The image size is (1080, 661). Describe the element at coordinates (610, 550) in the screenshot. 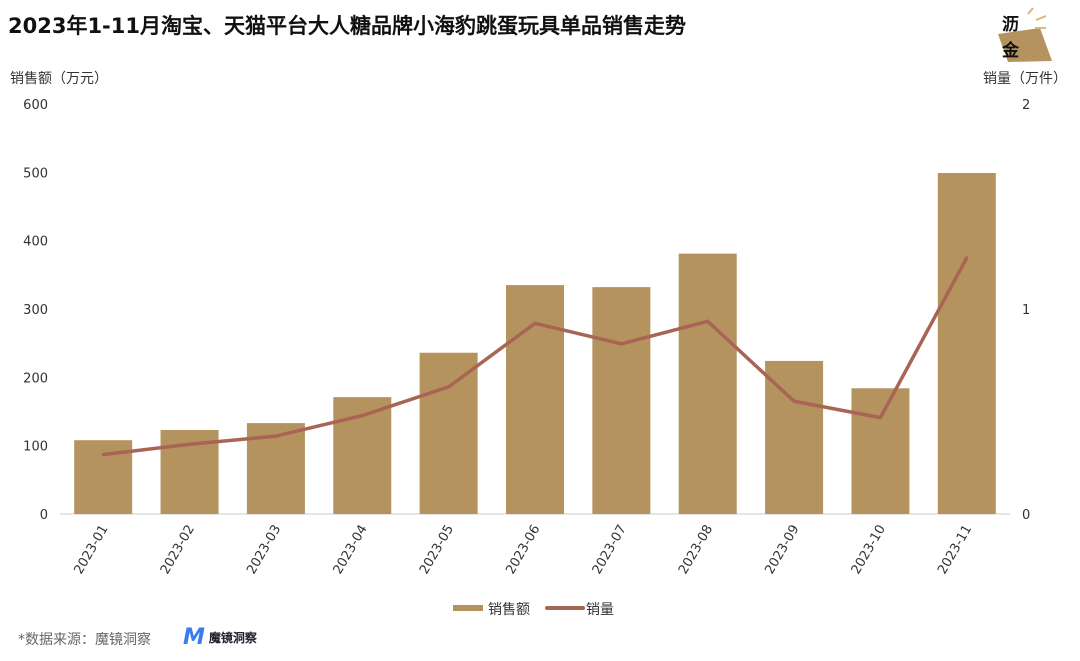

I see `x-tick-label: 2023-07` at that location.